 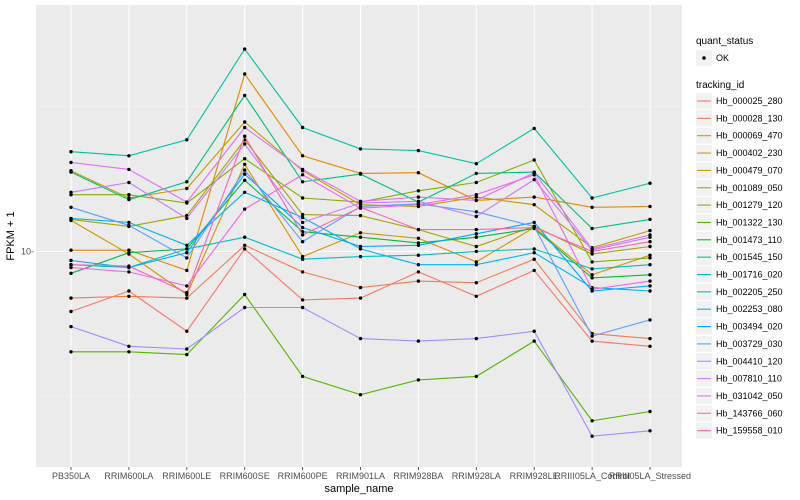 I want to click on legend-label: Hb_002253_080, so click(x=749, y=309).